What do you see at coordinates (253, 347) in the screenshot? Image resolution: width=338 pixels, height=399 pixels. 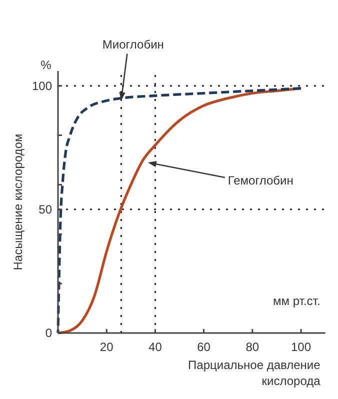 I see `x-tick-label: 80` at bounding box center [253, 347].